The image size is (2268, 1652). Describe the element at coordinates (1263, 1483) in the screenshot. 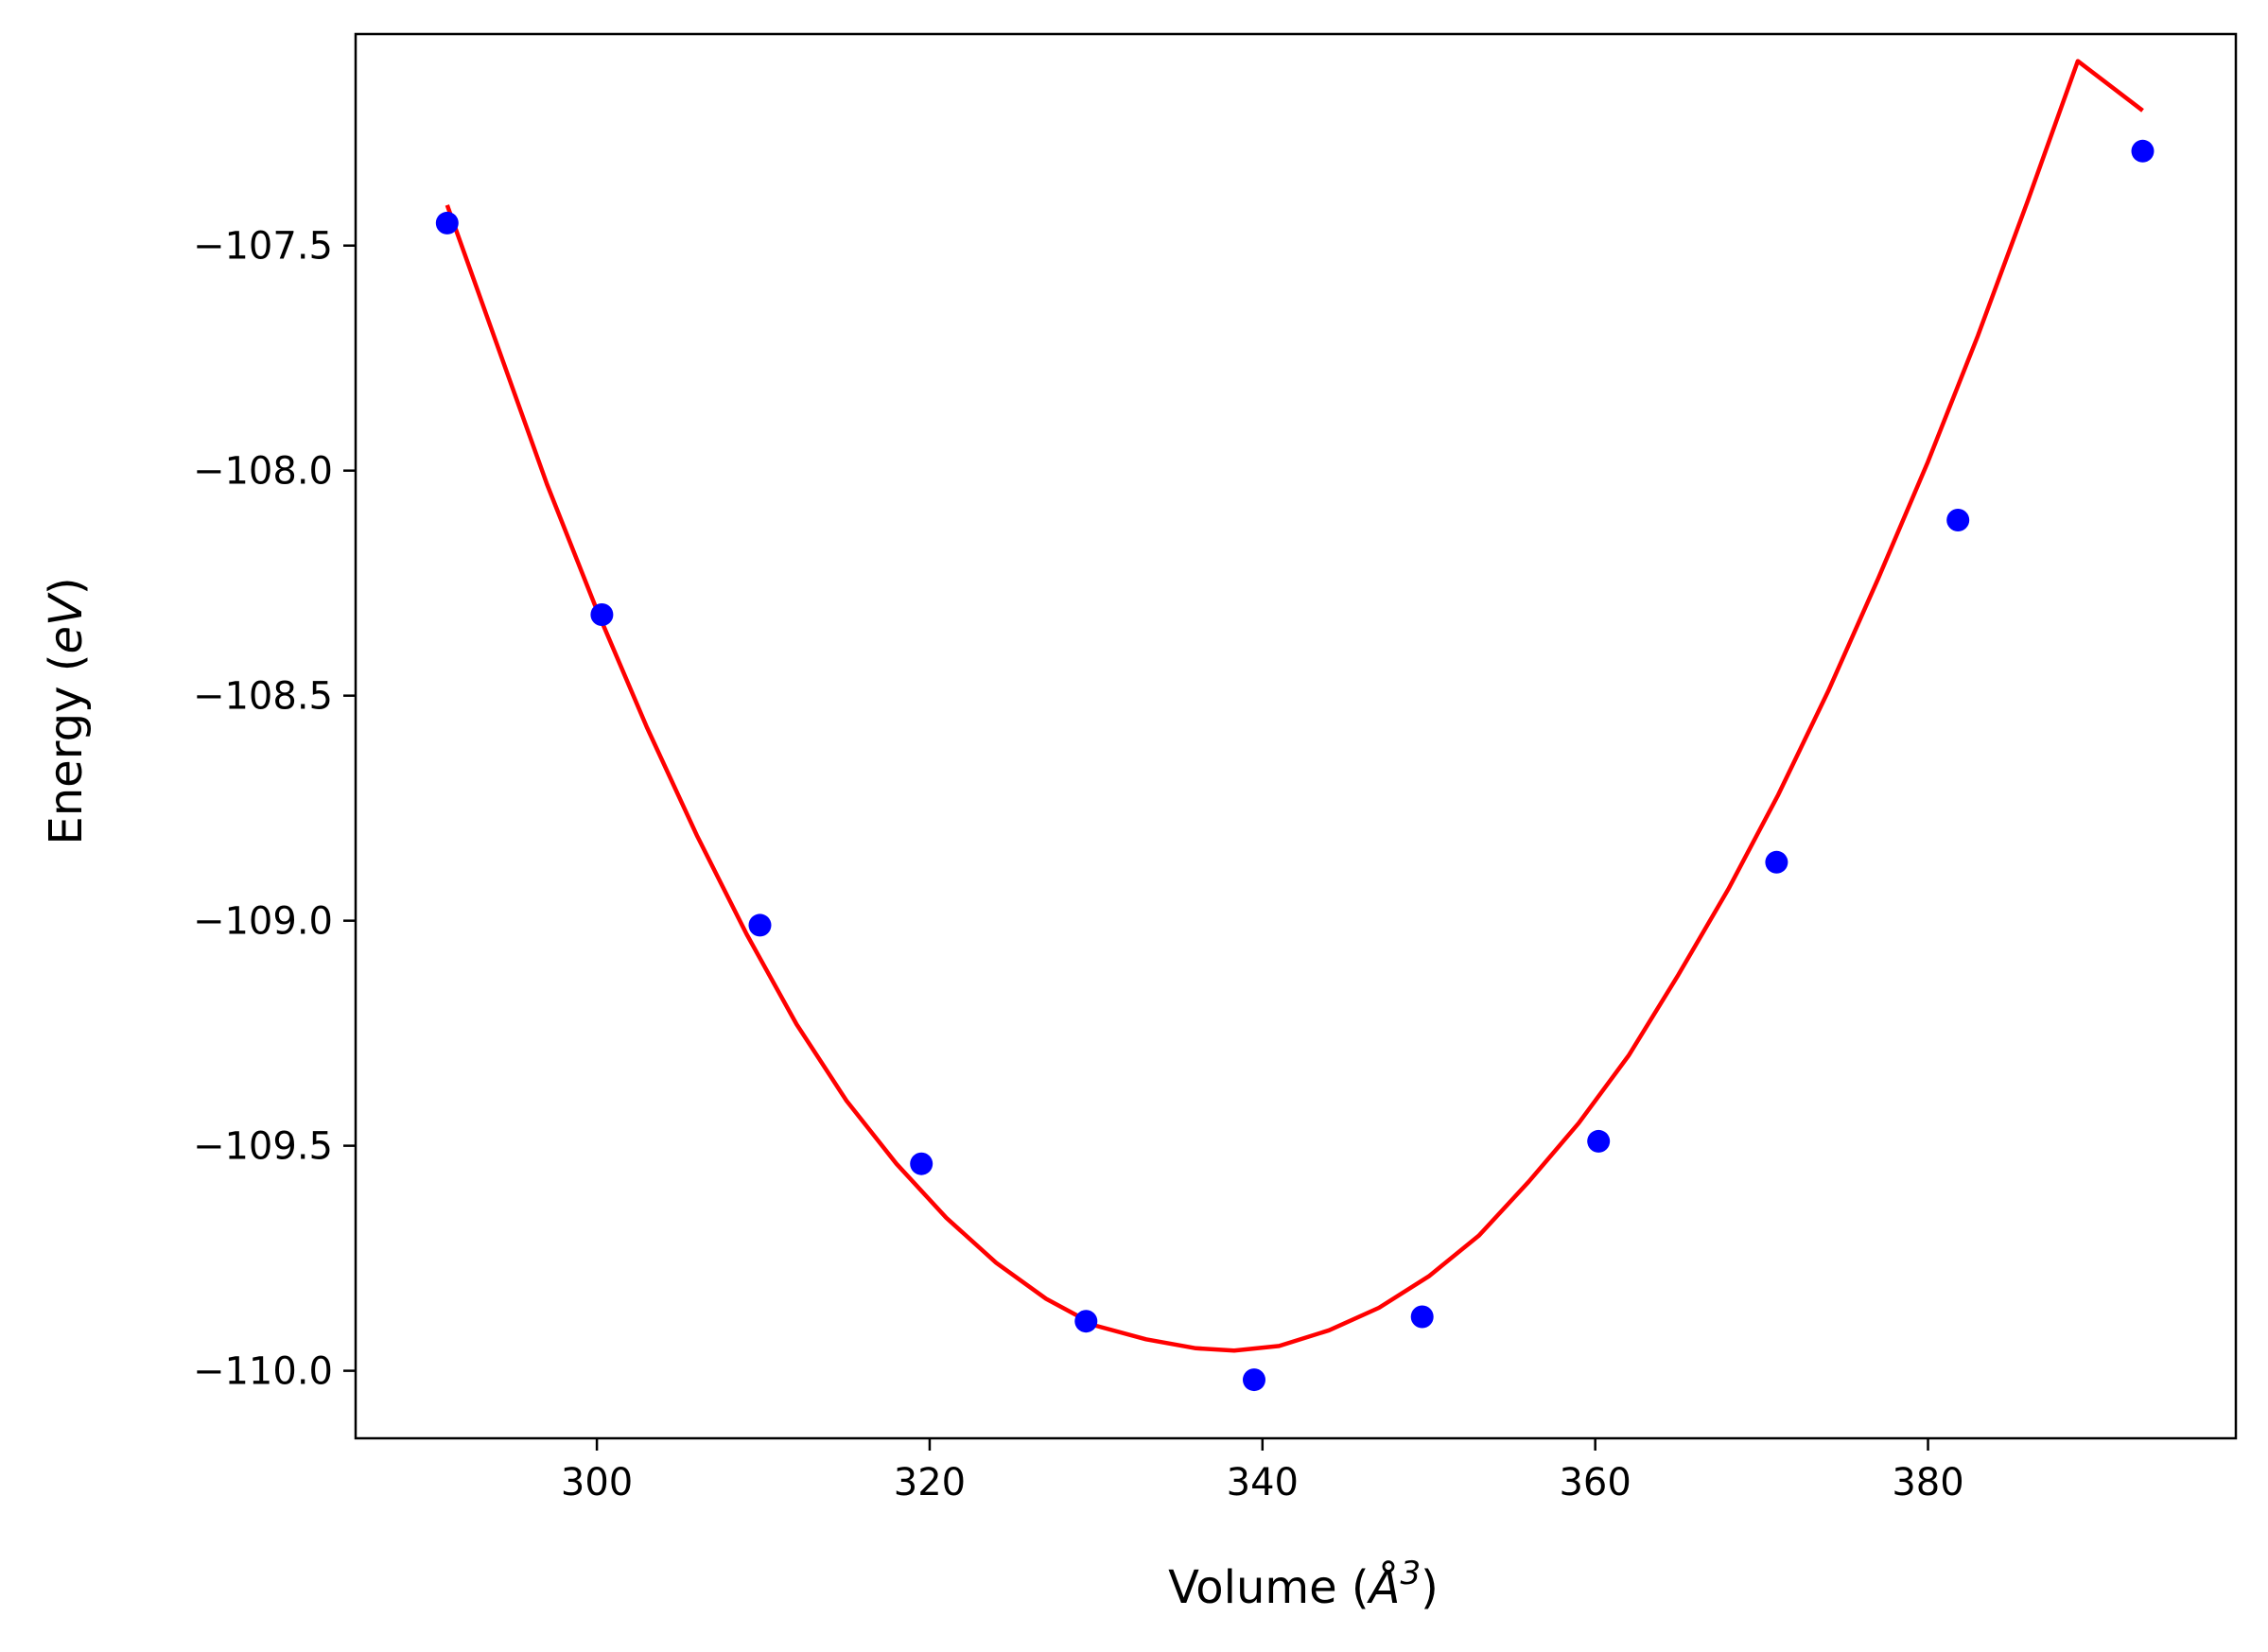

I see `x-tick-label: 340` at that location.